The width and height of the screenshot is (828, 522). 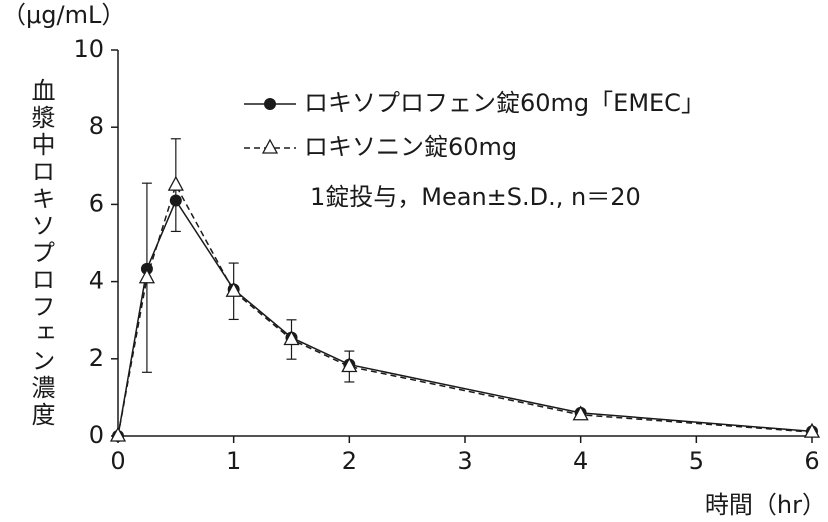 I want to click on y-unit-label: （μg/mL）, so click(x=63, y=15).